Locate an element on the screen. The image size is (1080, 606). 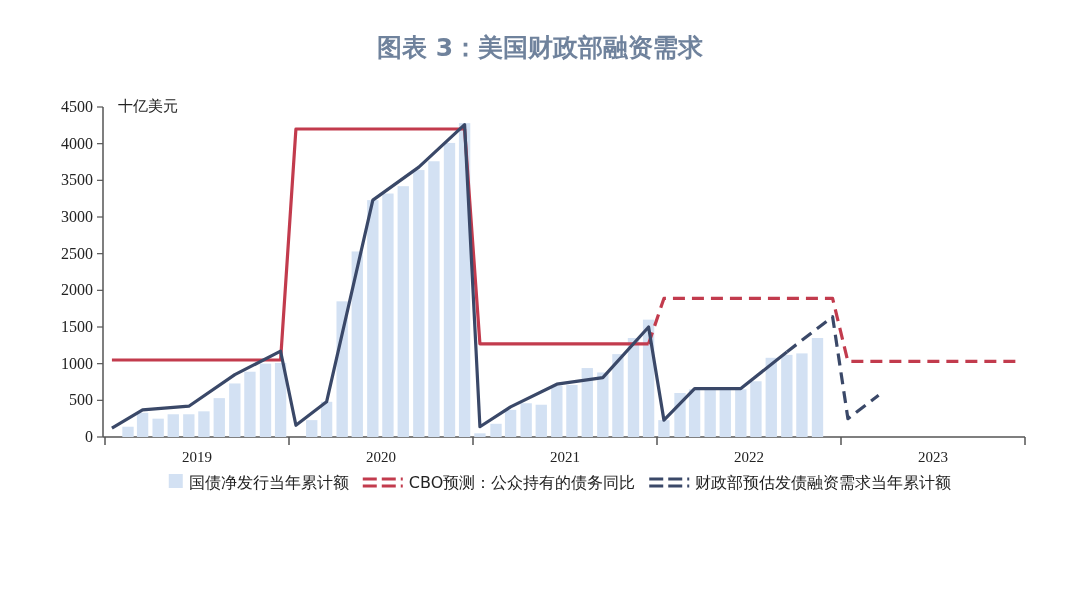
y-tick-label: 0 is located at coordinates (89, 436).